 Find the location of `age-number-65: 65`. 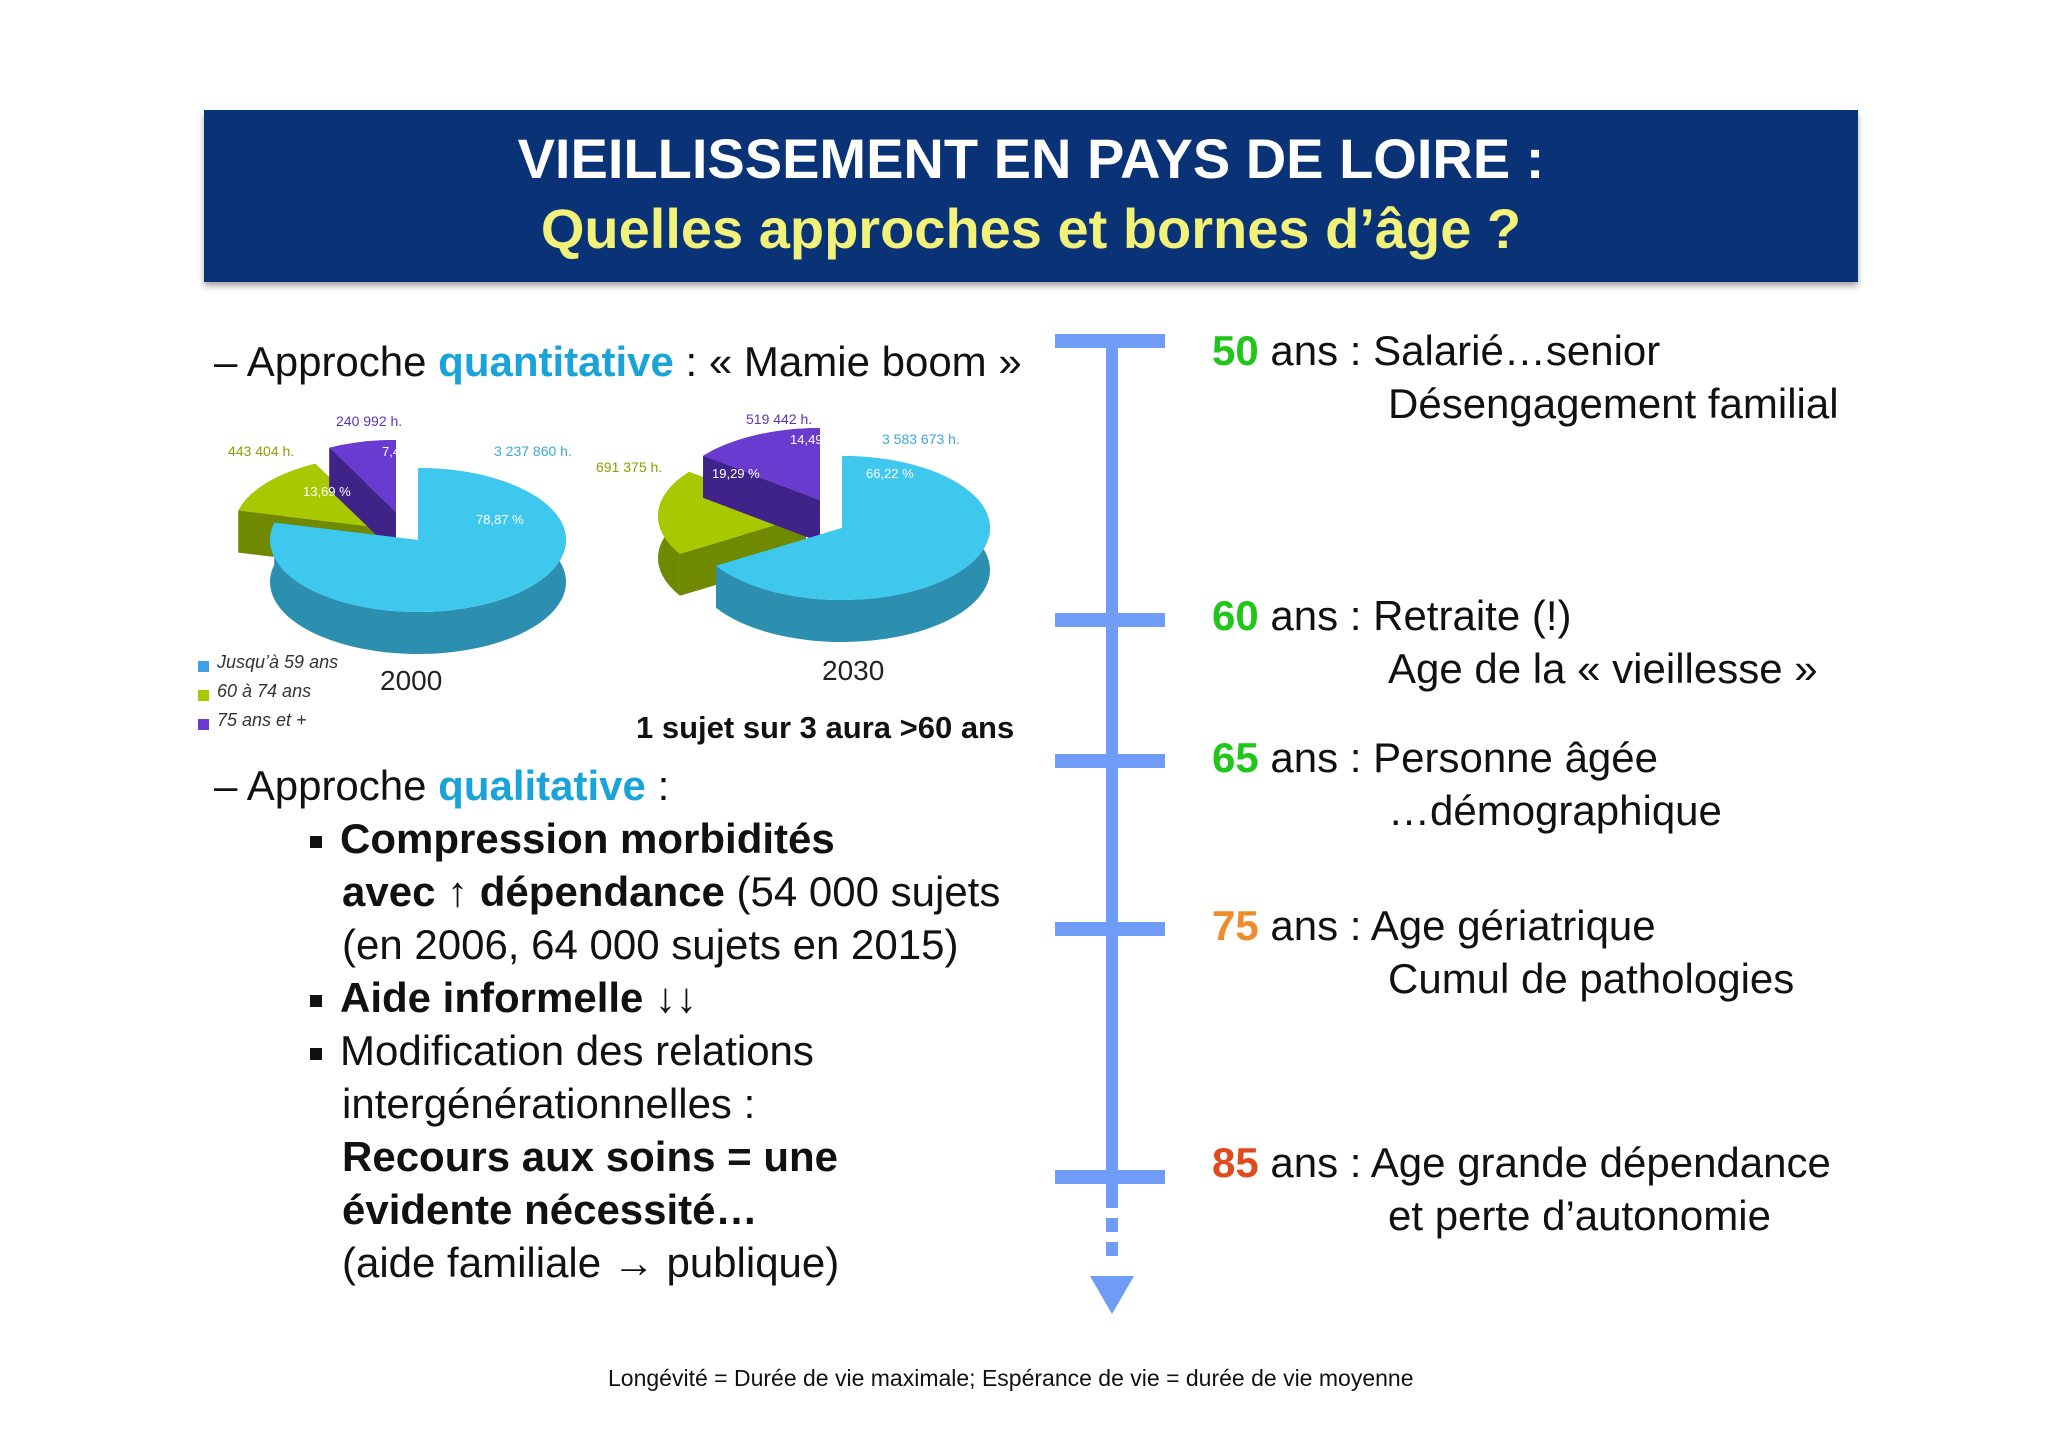

age-number-65: 65 is located at coordinates (1235, 757).